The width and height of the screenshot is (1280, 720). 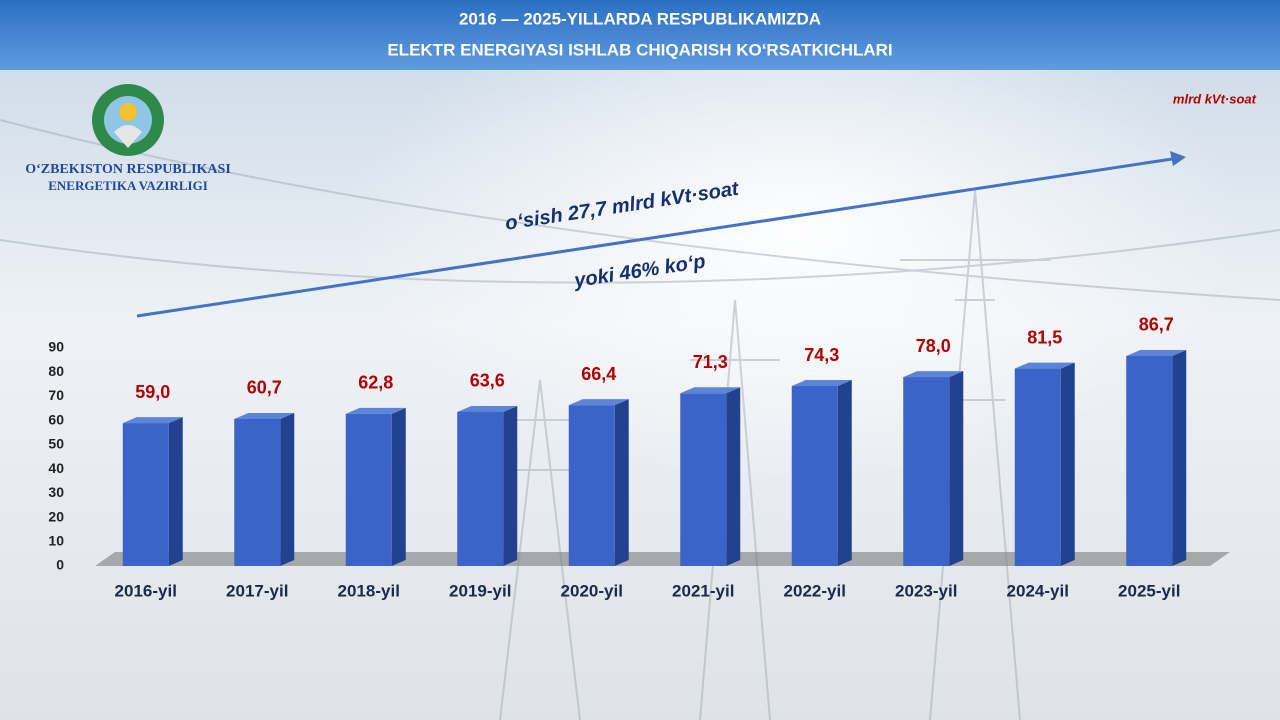 What do you see at coordinates (640, 18) in the screenshot?
I see `title: 2016 — 2025-YILLARDA RESPUBLIKAMIZDA` at bounding box center [640, 18].